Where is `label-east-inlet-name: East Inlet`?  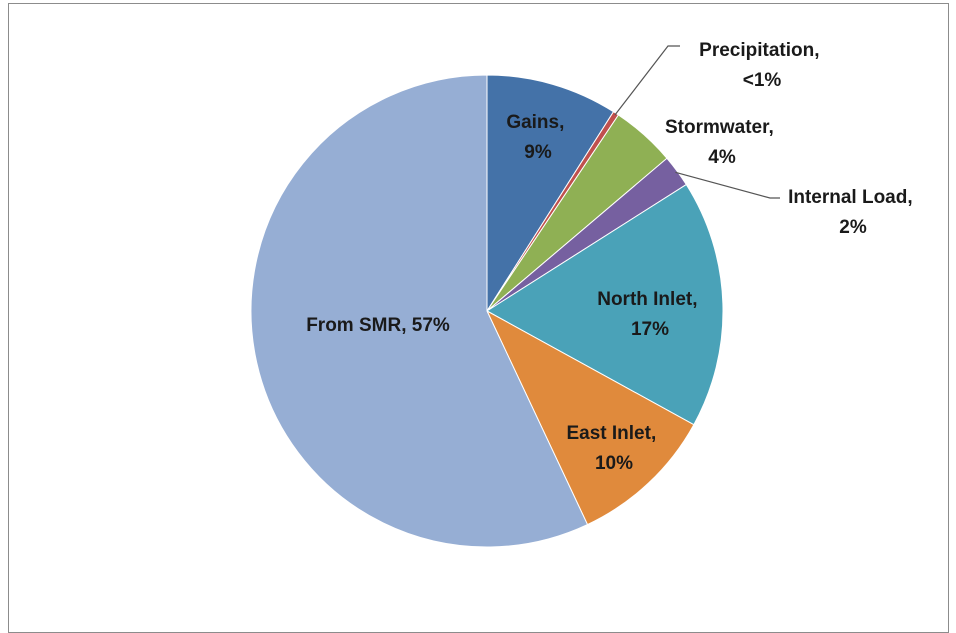
label-east-inlet-name: East Inlet is located at coordinates (608, 433).